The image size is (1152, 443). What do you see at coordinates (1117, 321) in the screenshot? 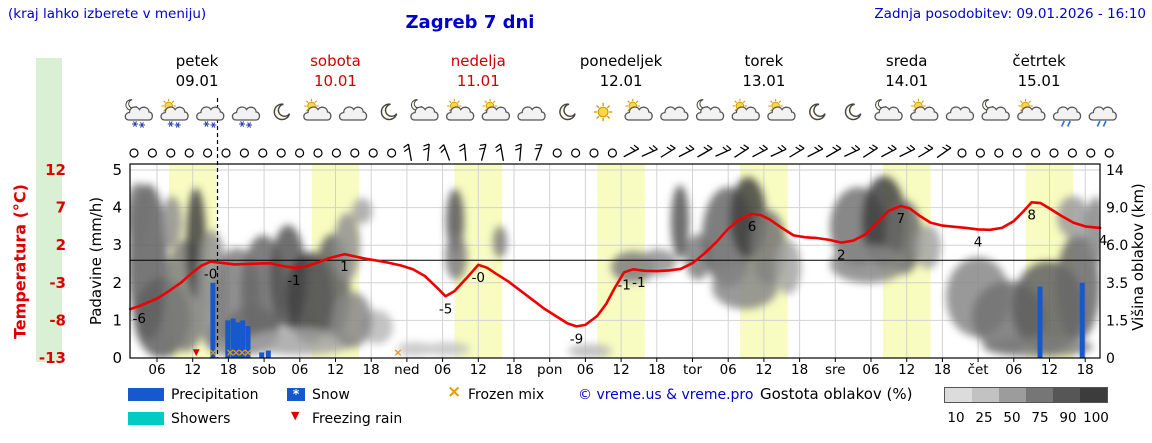
I see `cloud-axis-tick: 1.5` at bounding box center [1117, 321].